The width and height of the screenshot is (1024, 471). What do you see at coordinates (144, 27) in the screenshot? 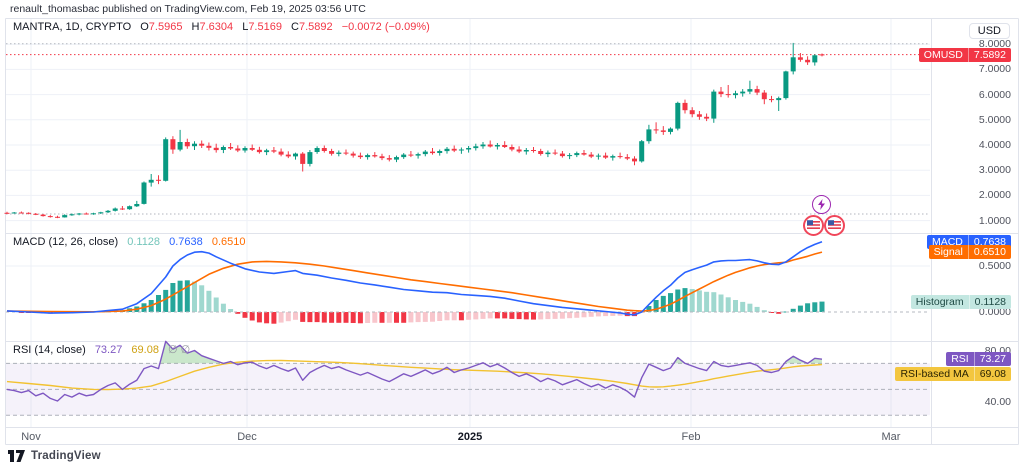
I see `open-label: O` at bounding box center [144, 27].